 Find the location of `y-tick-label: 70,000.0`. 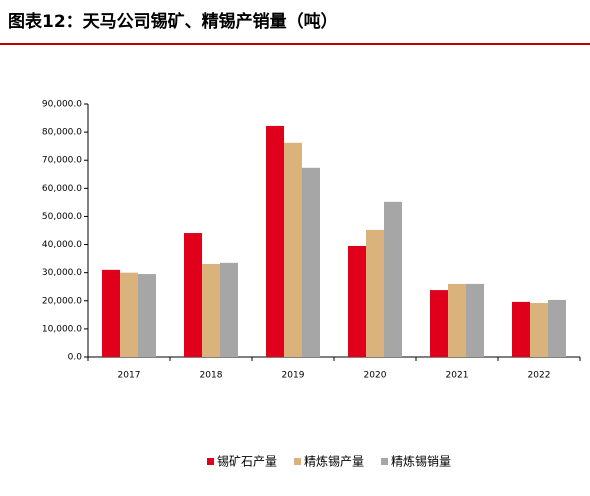

y-tick-label: 70,000.0 is located at coordinates (62, 161).